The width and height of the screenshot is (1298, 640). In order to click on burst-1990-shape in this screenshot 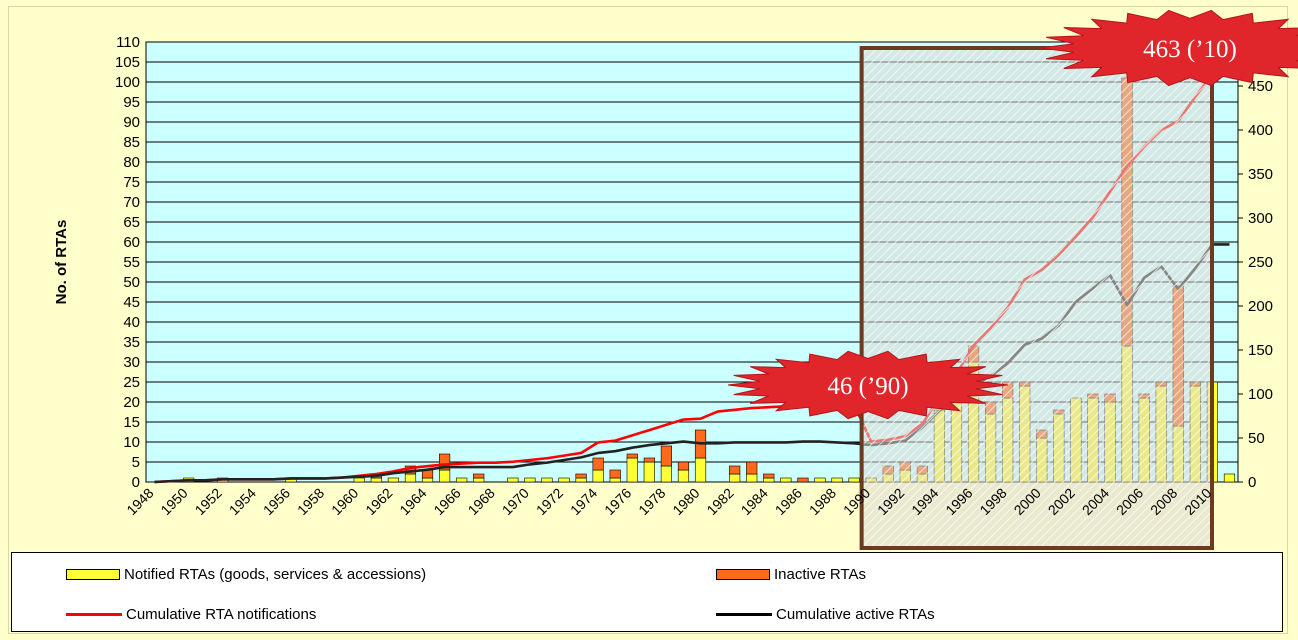, I will do `click(868, 385)`.